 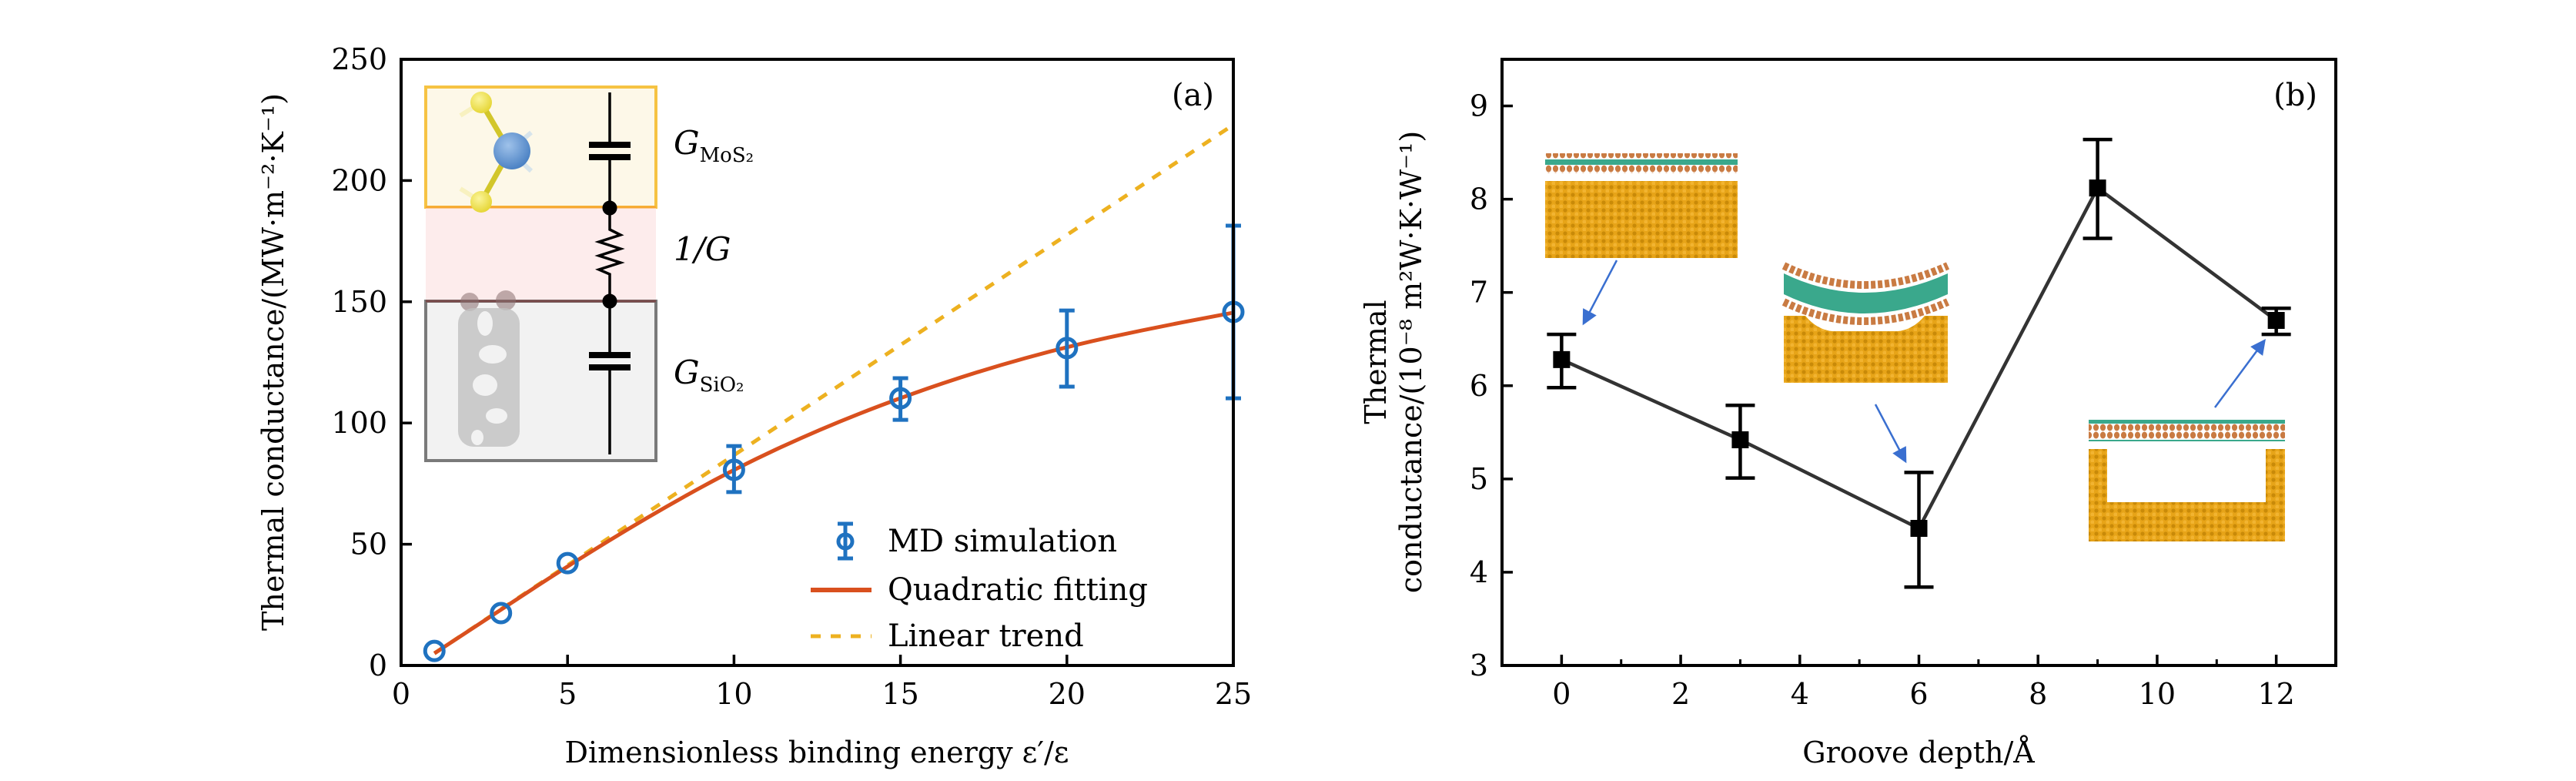 What do you see at coordinates (1376, 362) in the screenshot?
I see `y-axis-label-b-line1: Thermal` at bounding box center [1376, 362].